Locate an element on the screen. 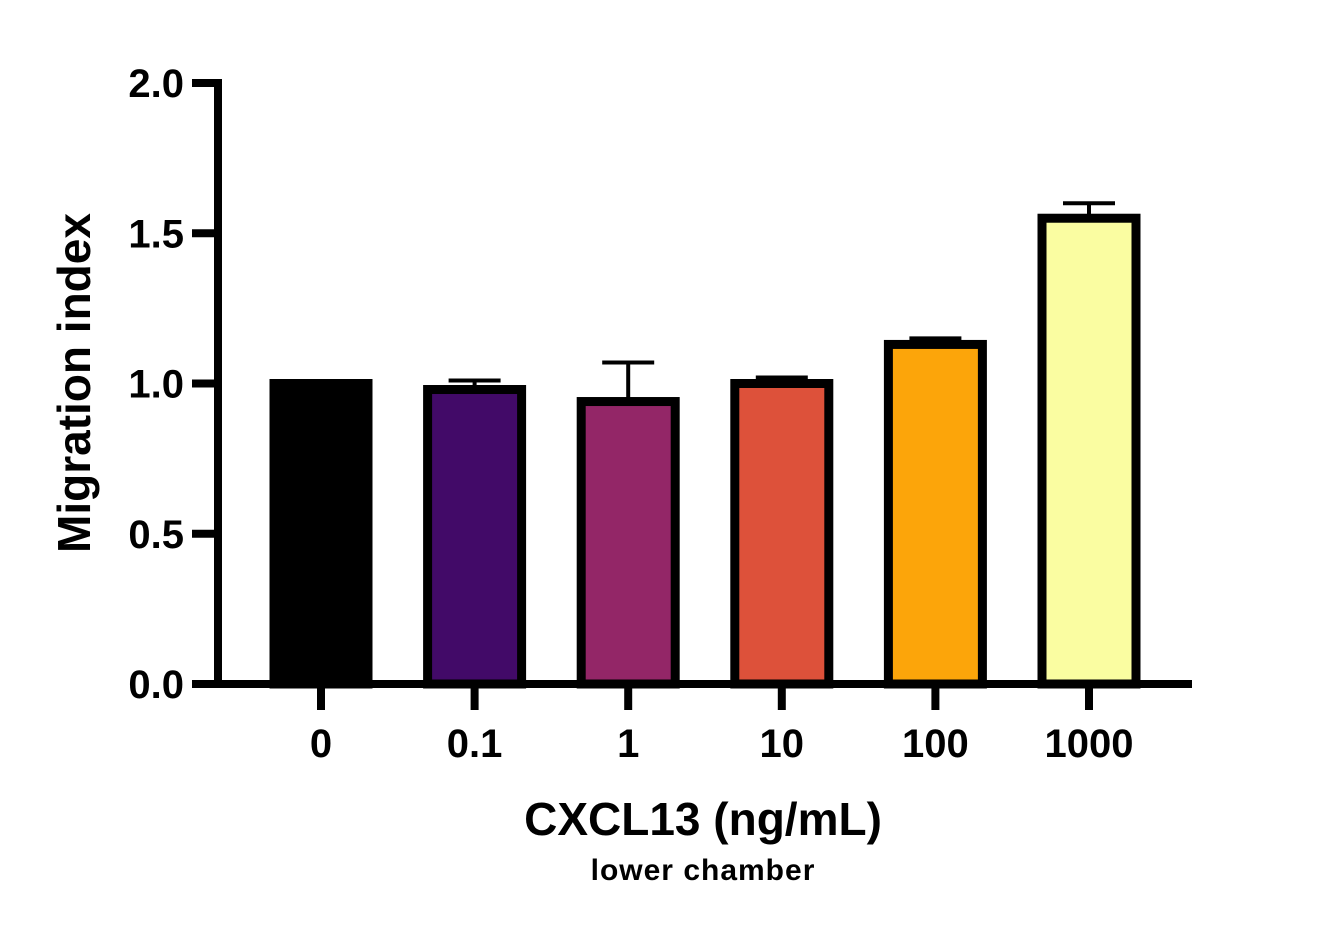  x-axis-sublabel: lower chamber is located at coordinates (703, 870).